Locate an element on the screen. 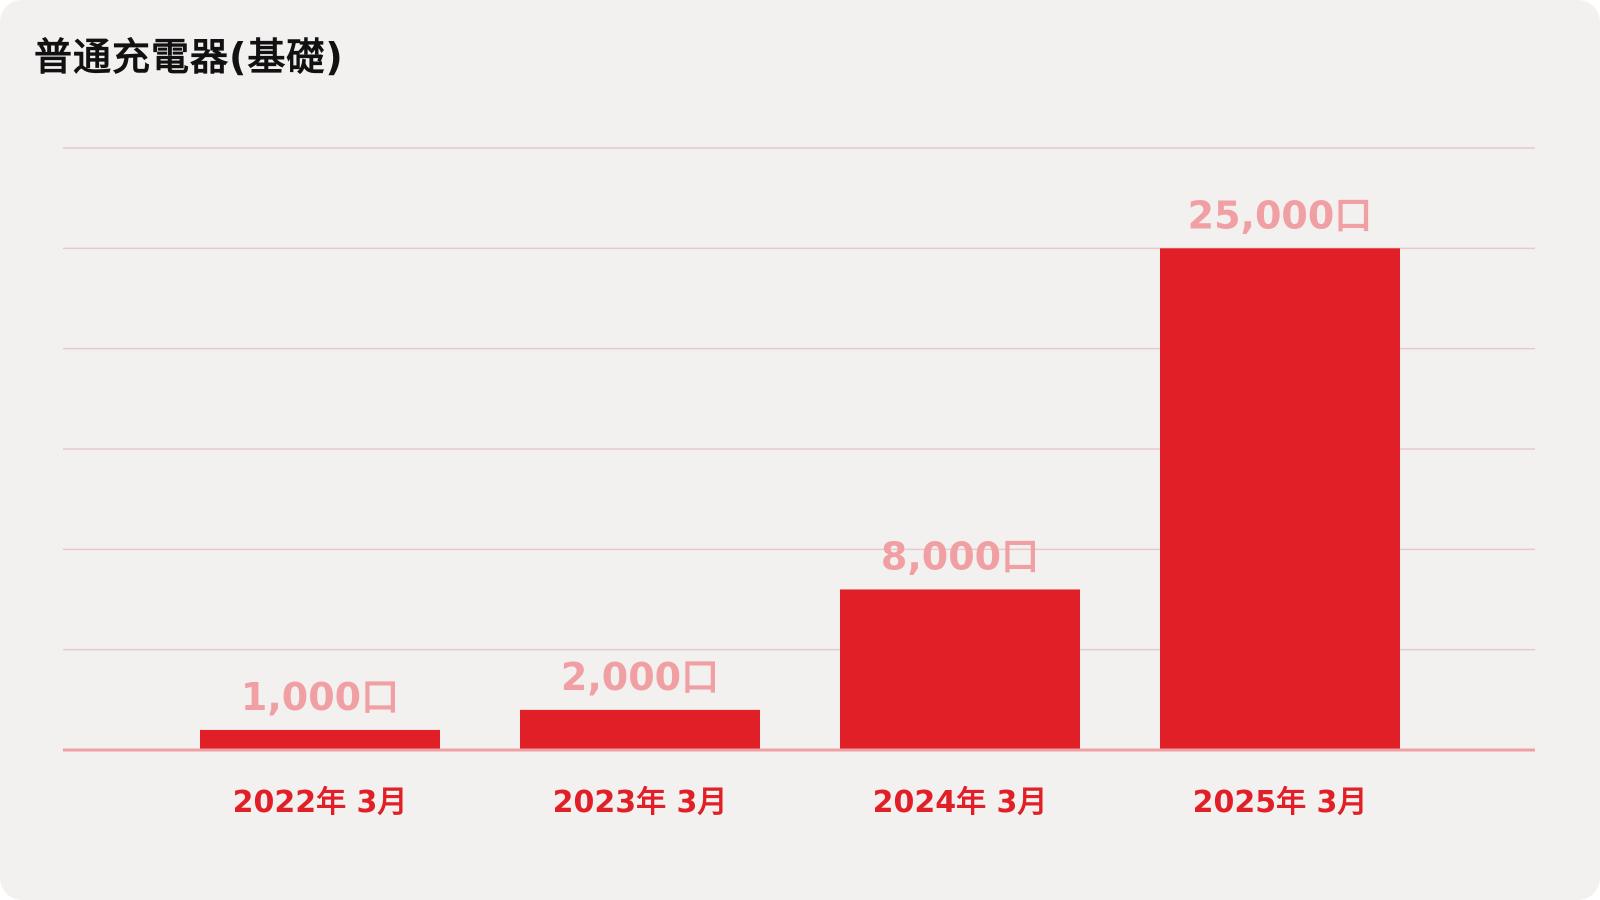  x-tick-label: 2023年 3月 is located at coordinates (640, 802).